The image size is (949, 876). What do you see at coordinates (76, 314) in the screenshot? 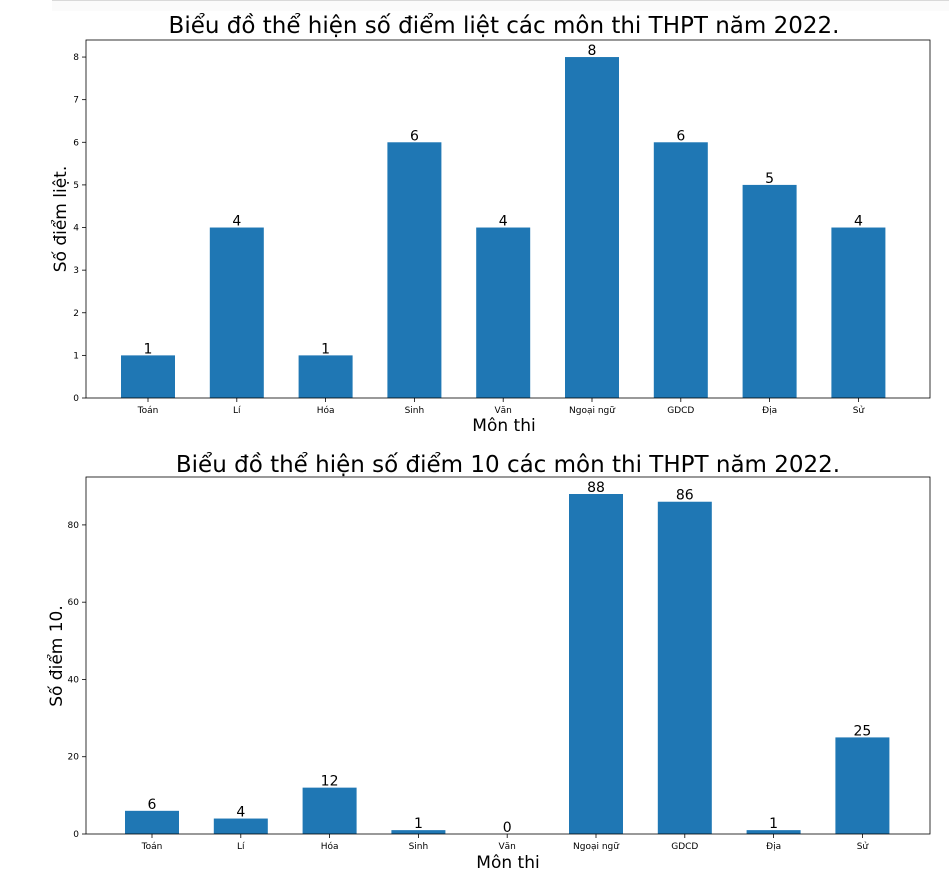
I see `y-tick-label-2: 2` at bounding box center [76, 314].